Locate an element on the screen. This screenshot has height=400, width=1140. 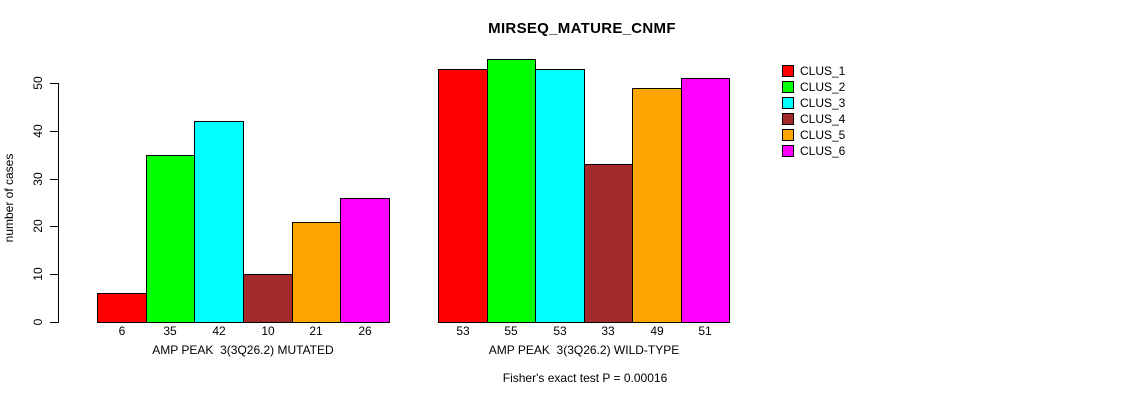
y-tick-label: 50 is located at coordinates (38, 83).